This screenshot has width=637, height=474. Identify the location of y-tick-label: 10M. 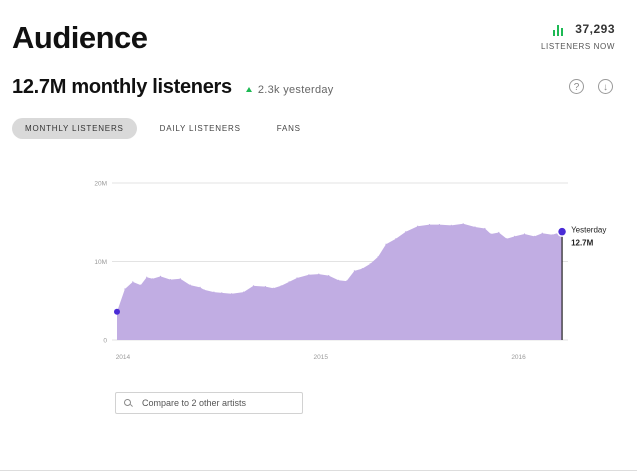
(100, 262).